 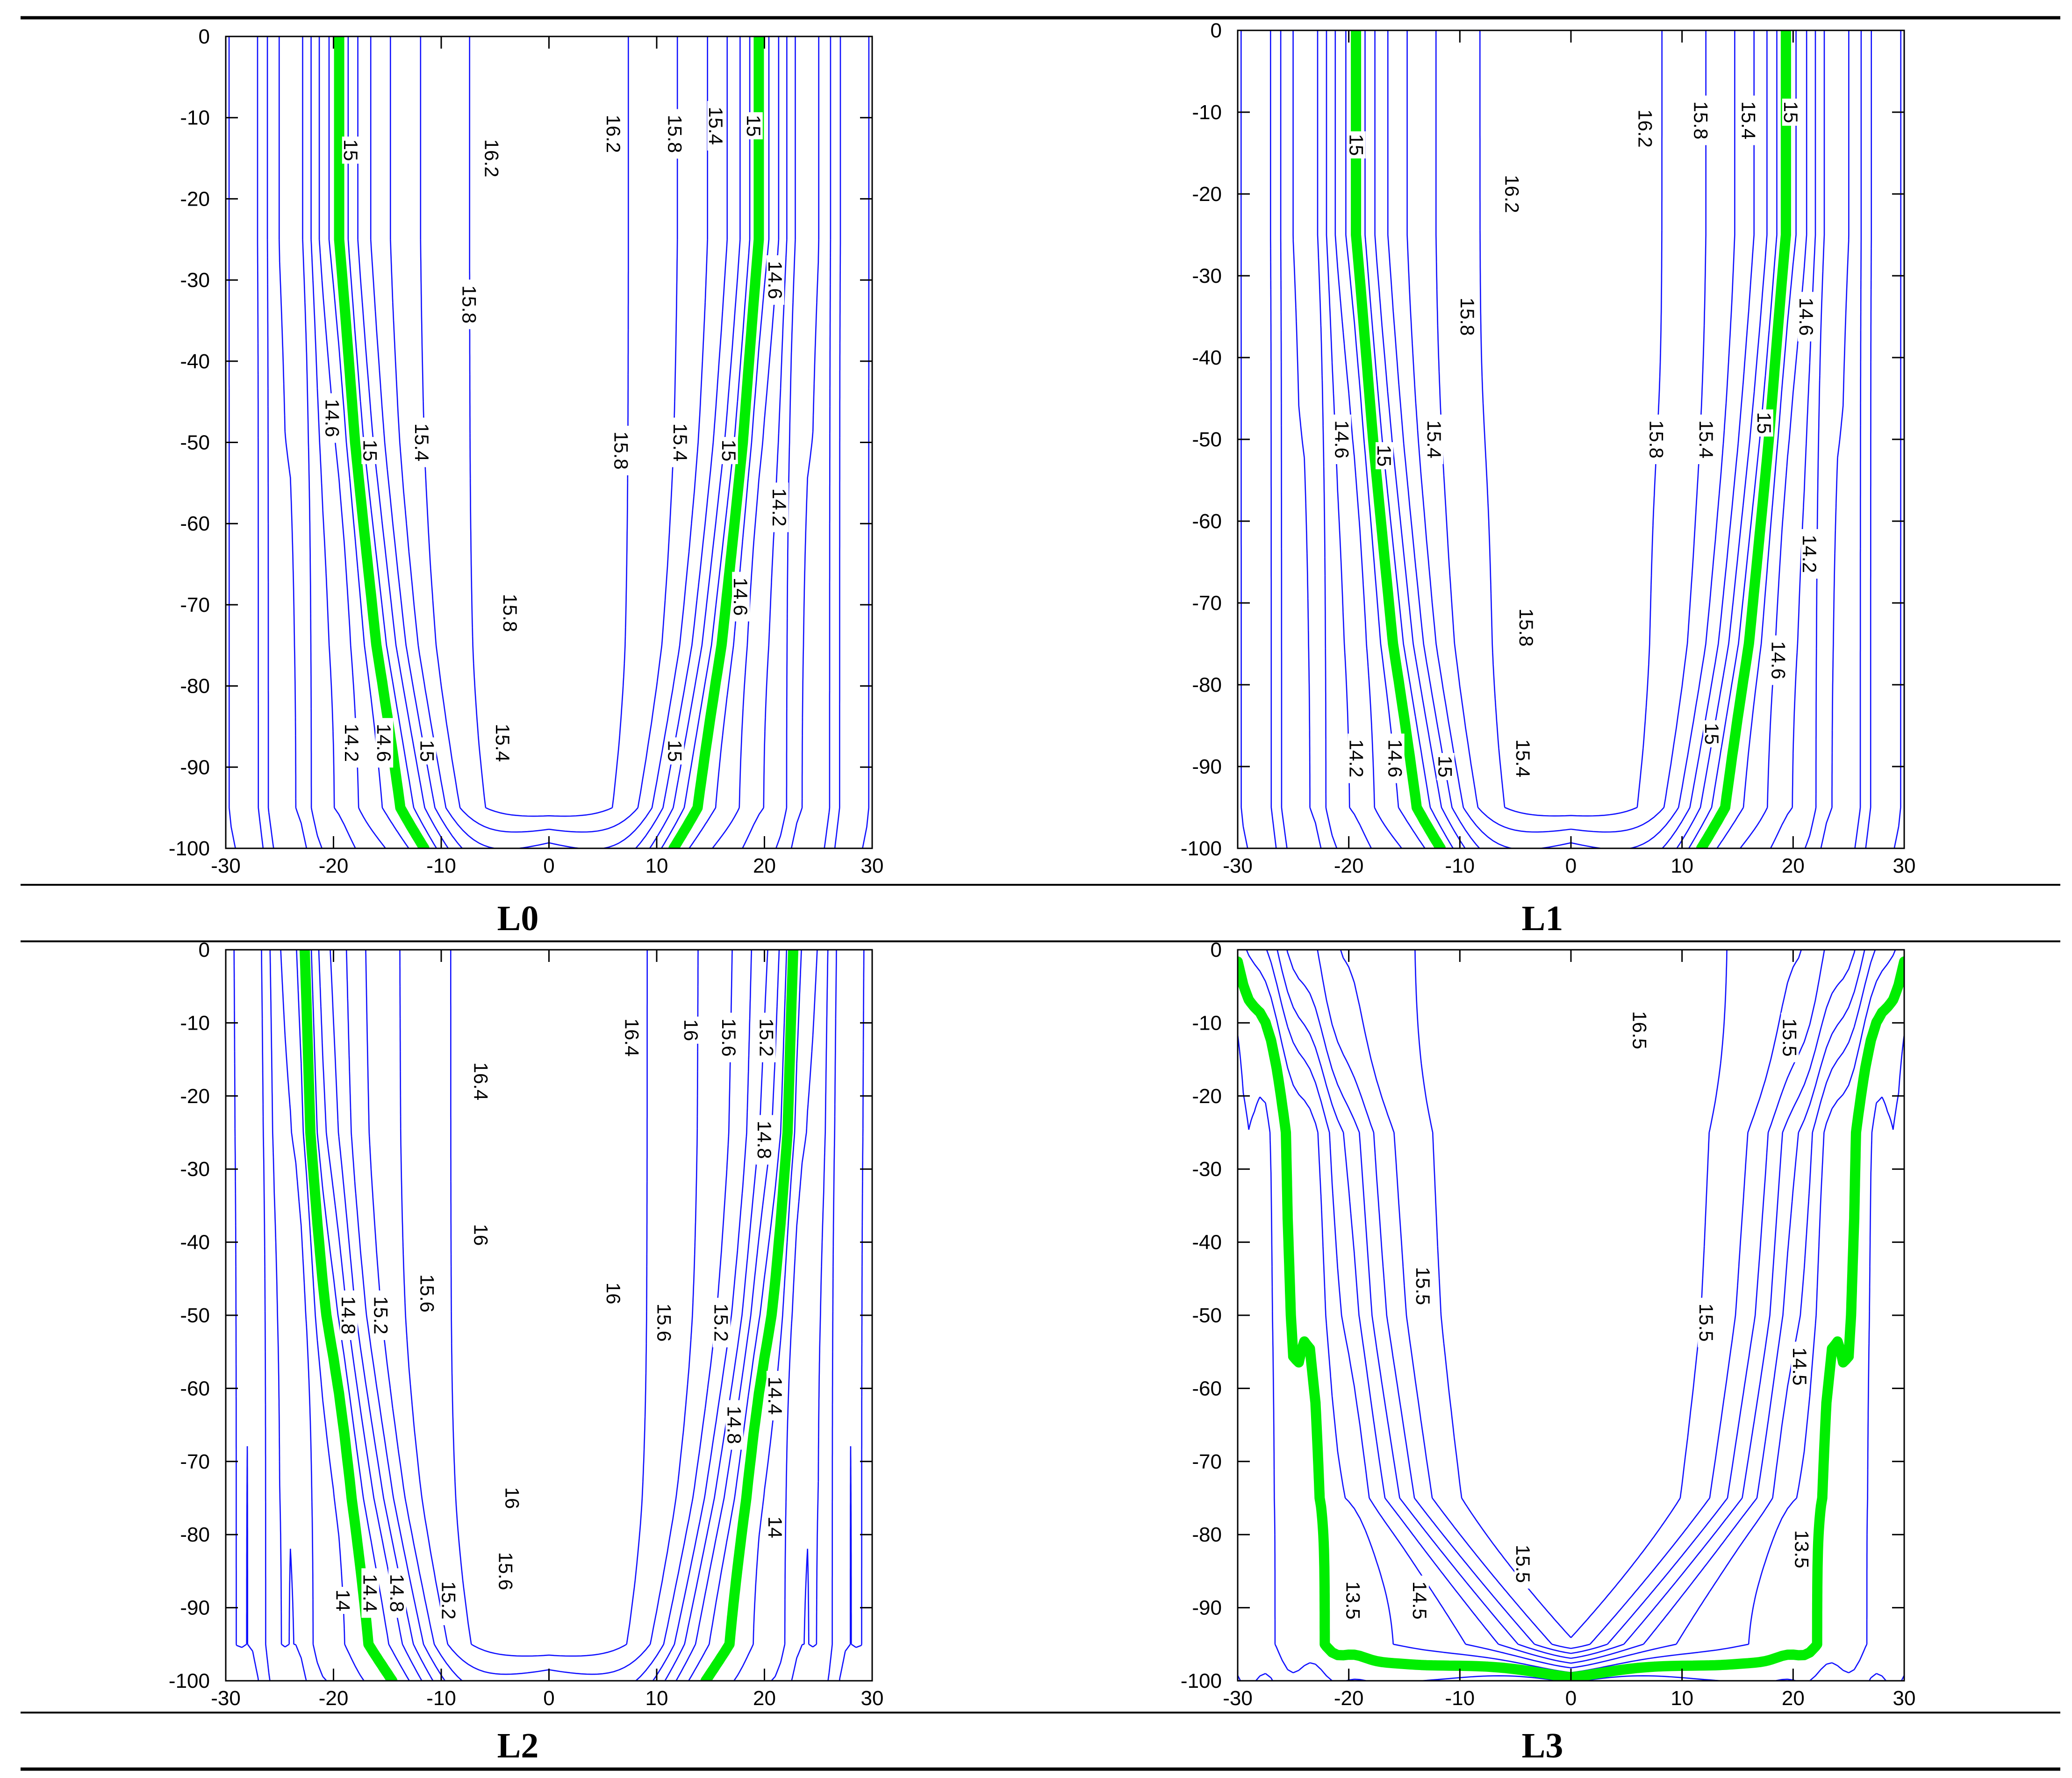 I want to click on y-tick-label: -10, so click(x=1207, y=112).